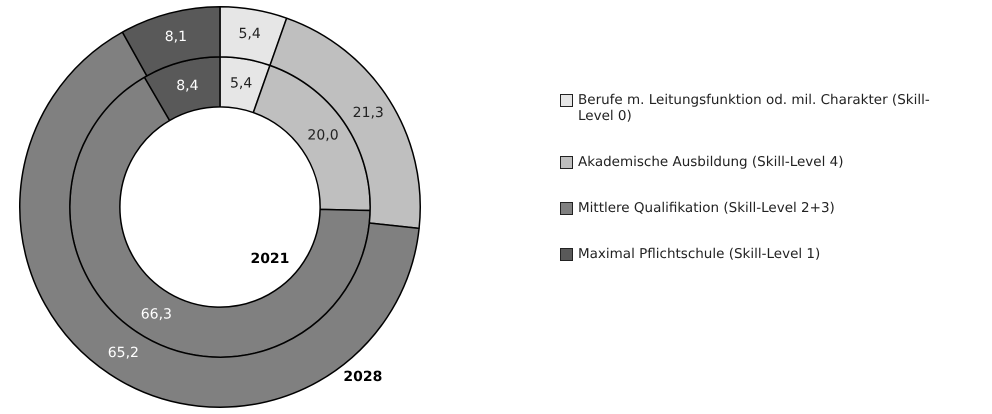 The height and width of the screenshot is (414, 992). Describe the element at coordinates (323, 136) in the screenshot. I see `data-label: 20,0` at that location.